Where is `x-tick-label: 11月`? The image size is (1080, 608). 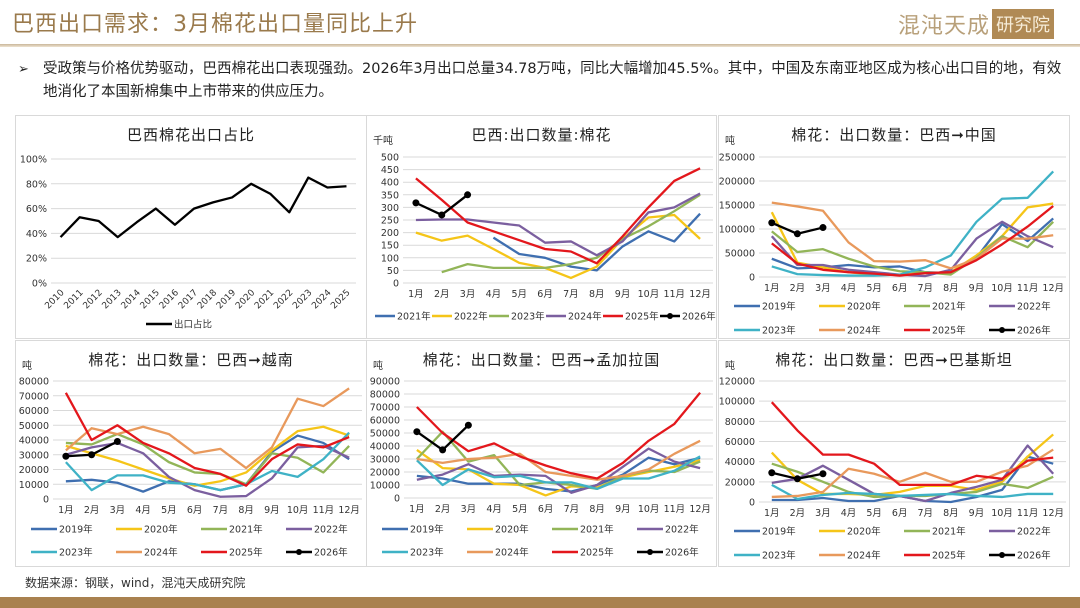
x-tick-label: 11月 is located at coordinates (1028, 513).